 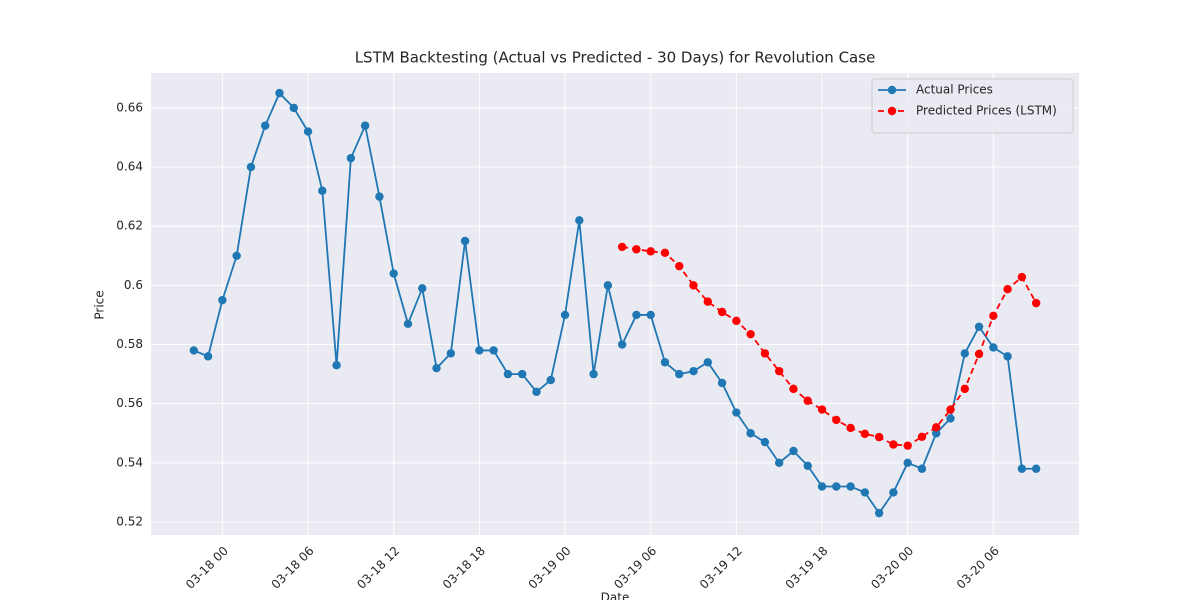 I want to click on y-tick-label: 0.64, so click(x=129, y=167).